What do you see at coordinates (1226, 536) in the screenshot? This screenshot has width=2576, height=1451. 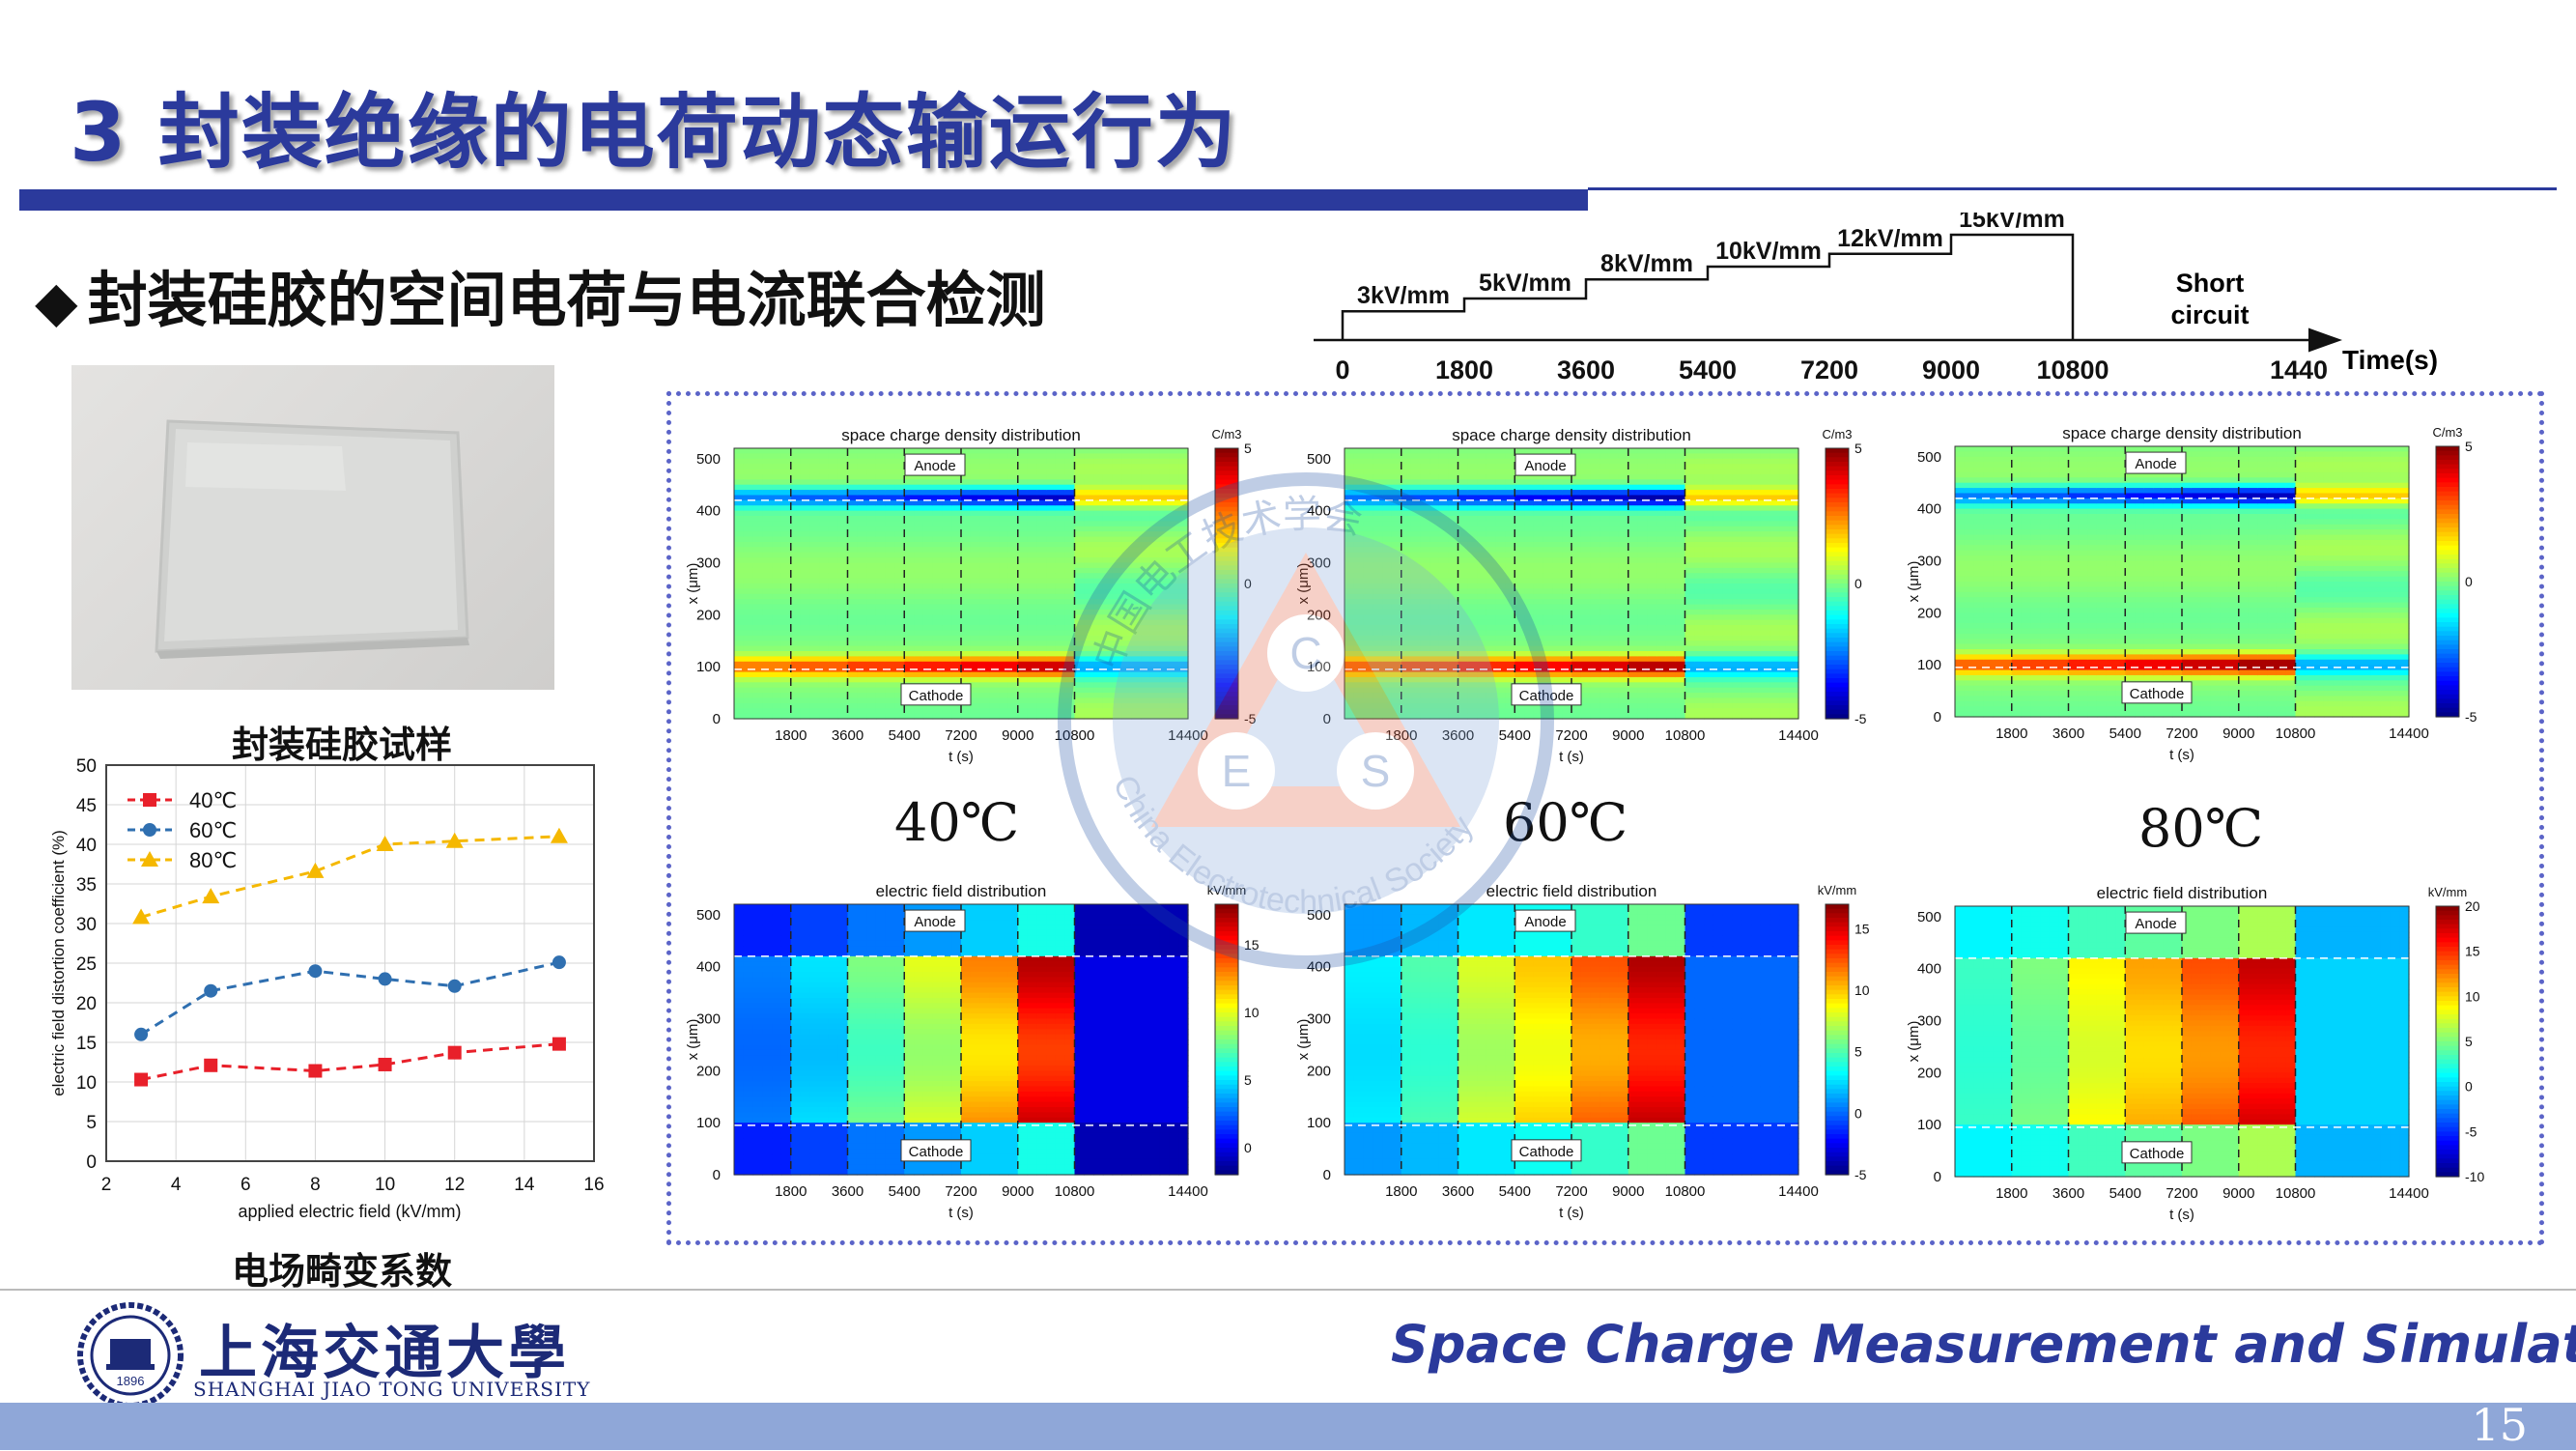 I see `colorbar-cell` at bounding box center [1226, 536].